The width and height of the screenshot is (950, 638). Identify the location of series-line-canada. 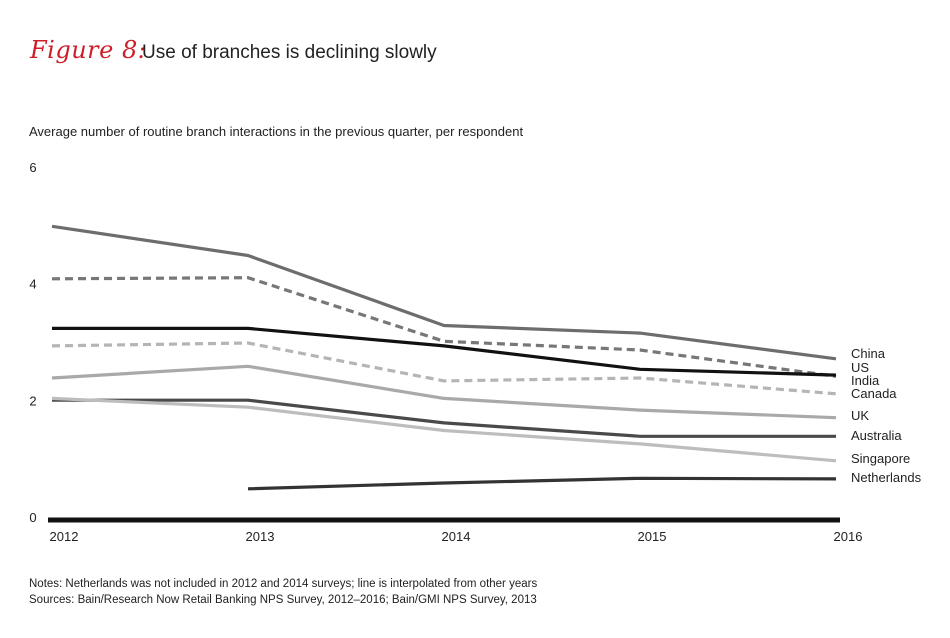
(444, 368).